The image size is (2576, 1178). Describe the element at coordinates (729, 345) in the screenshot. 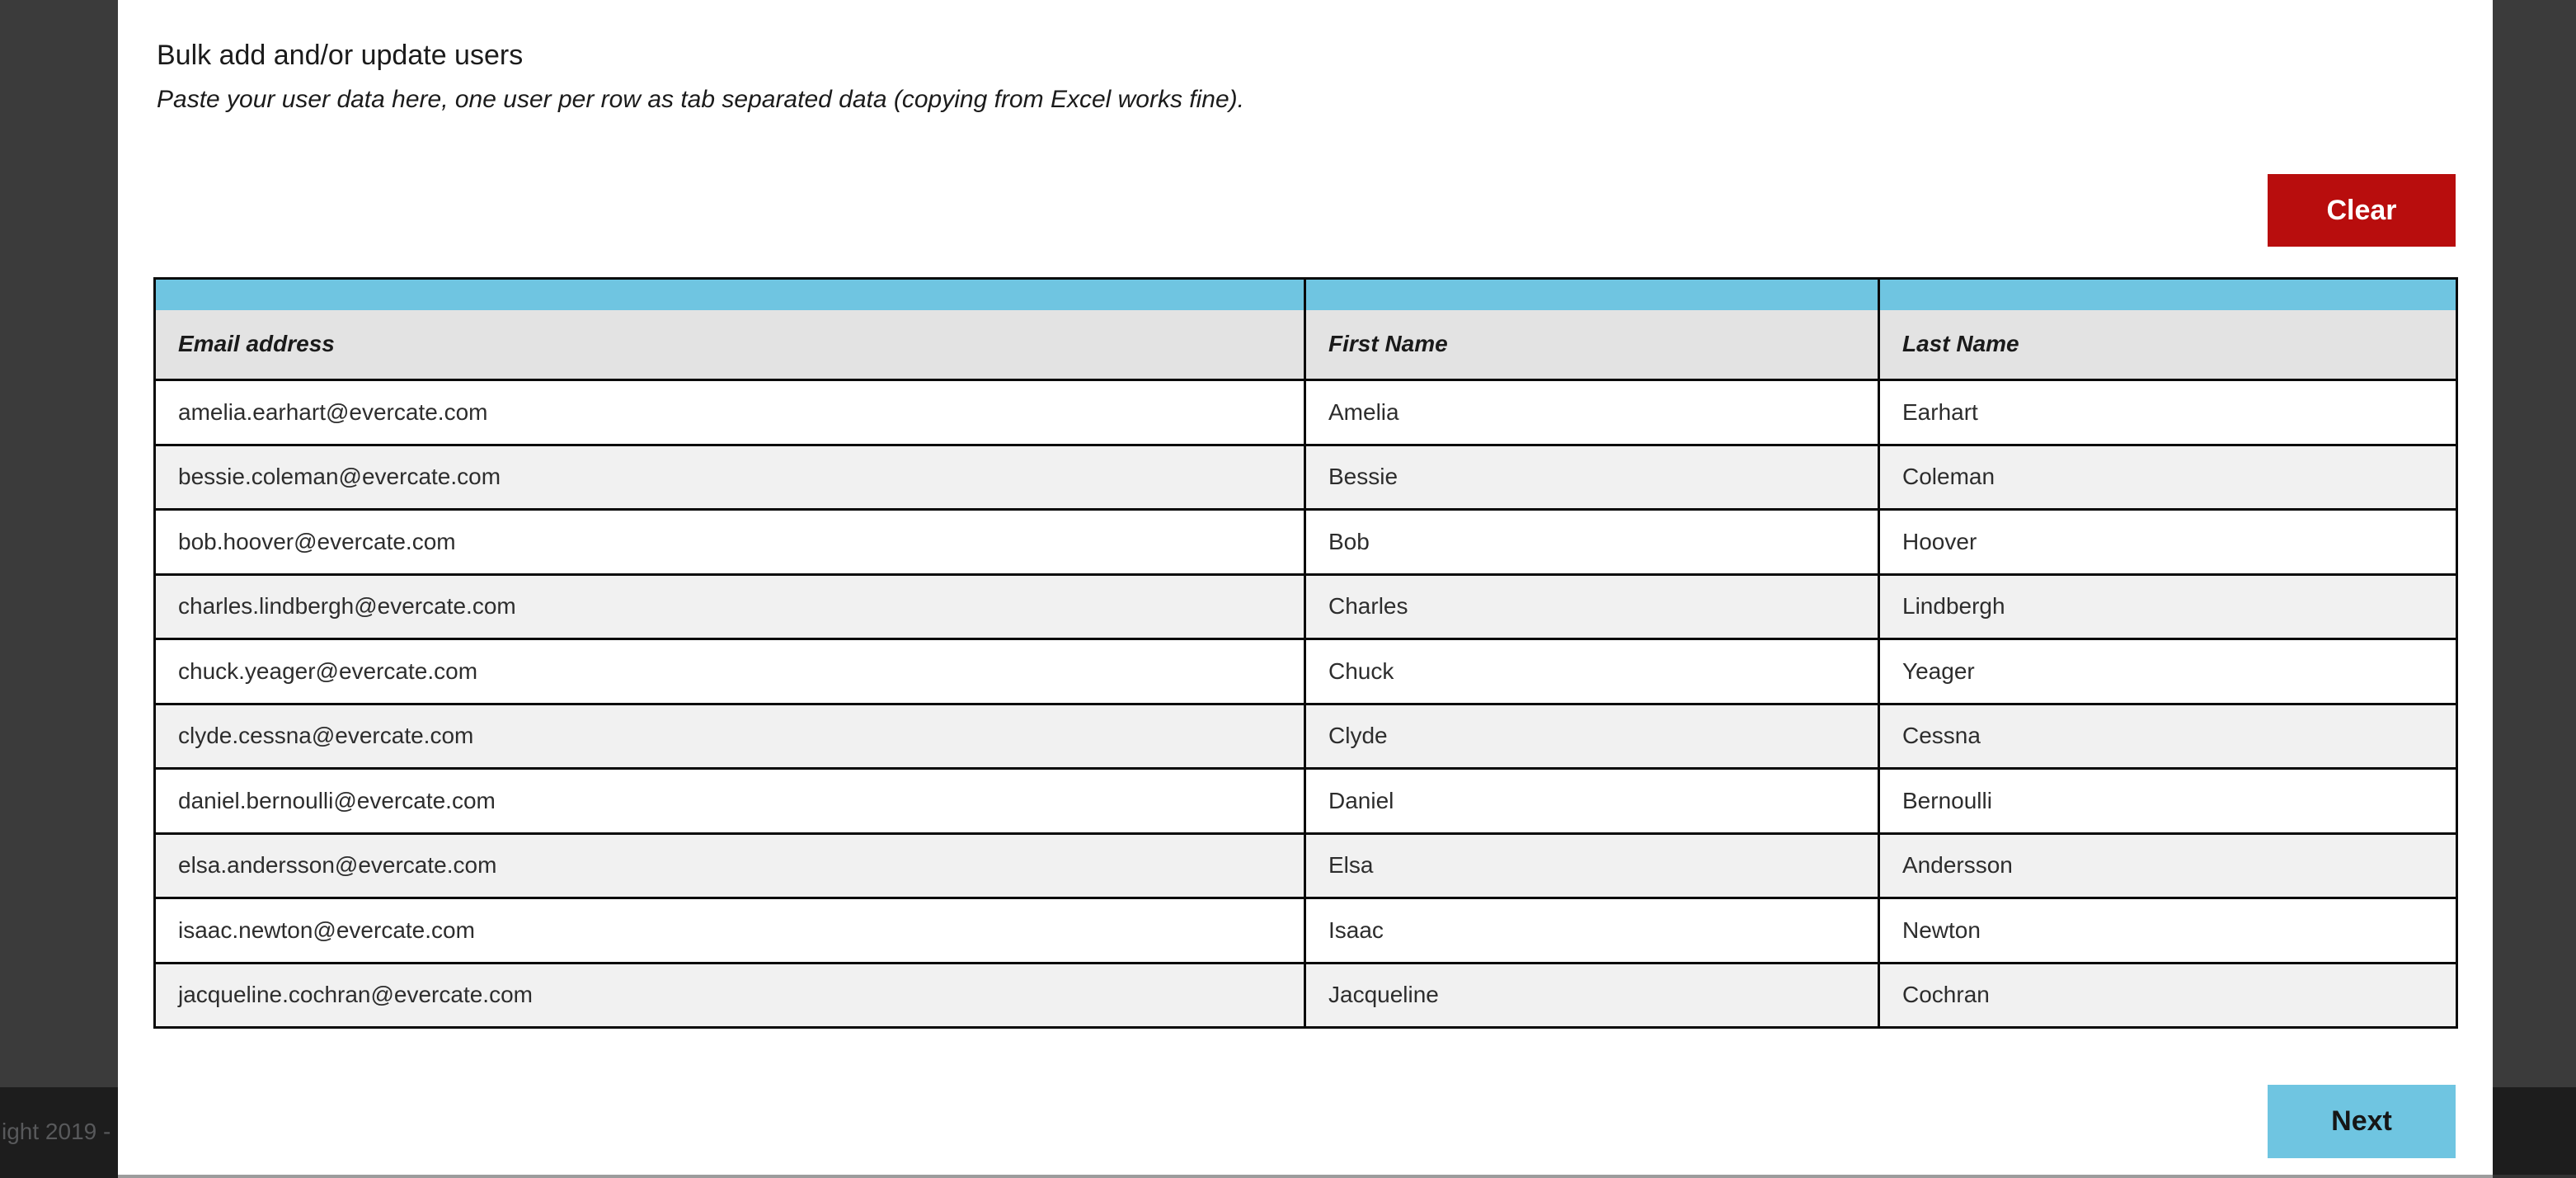

I see `column-header-email: Email address` at that location.